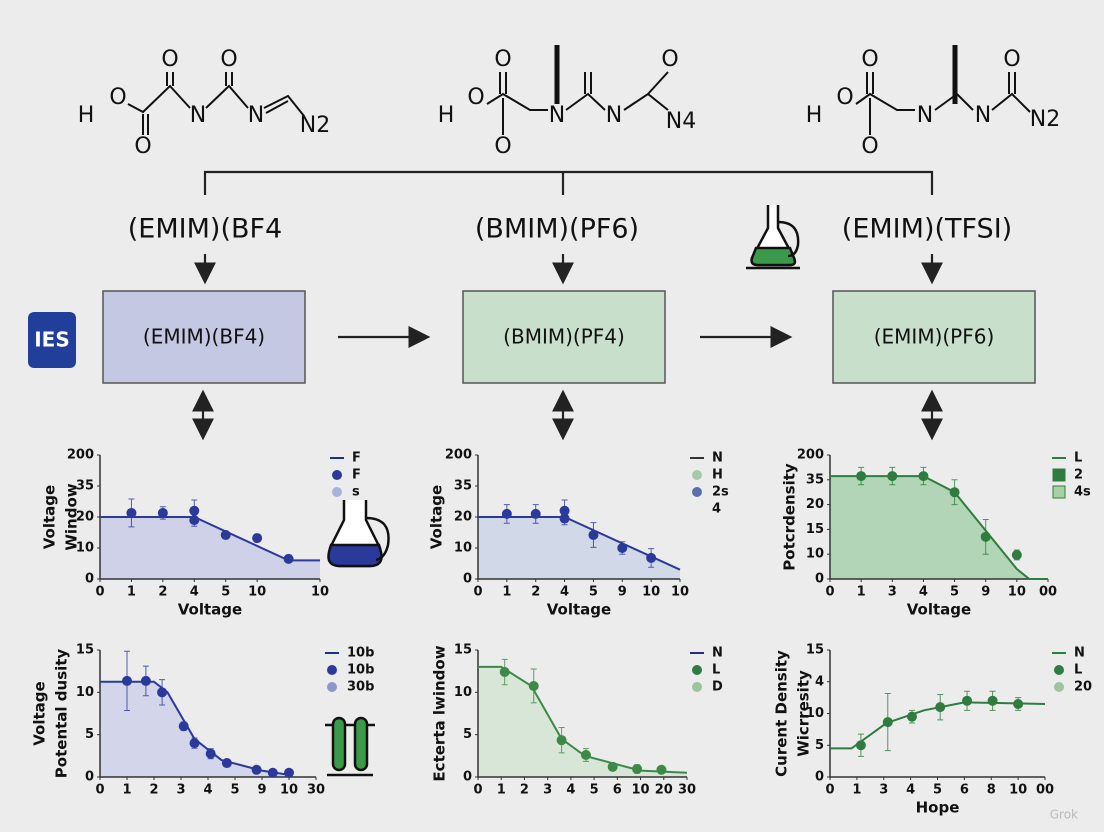 This screenshot has width=1104, height=832. What do you see at coordinates (360, 653) in the screenshot?
I see `legend-label: 10b` at bounding box center [360, 653].